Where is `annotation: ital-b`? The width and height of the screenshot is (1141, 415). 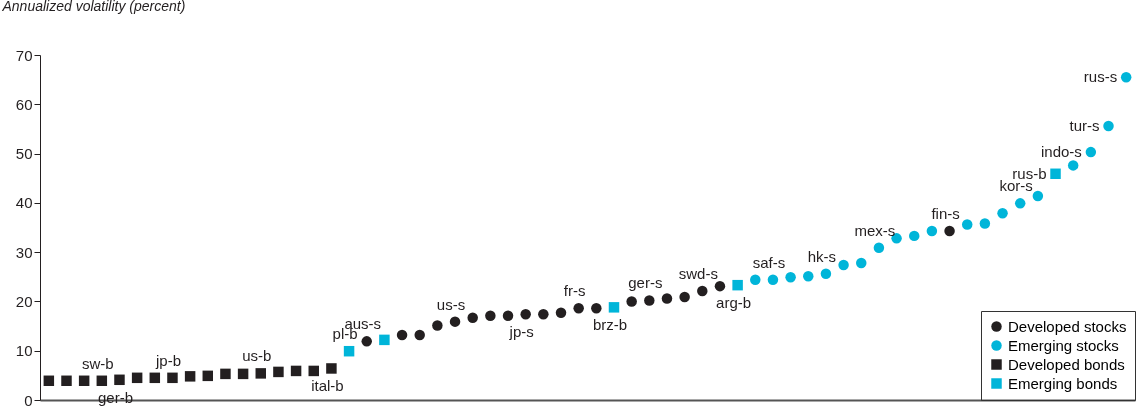
annotation: ital-b is located at coordinates (327, 386).